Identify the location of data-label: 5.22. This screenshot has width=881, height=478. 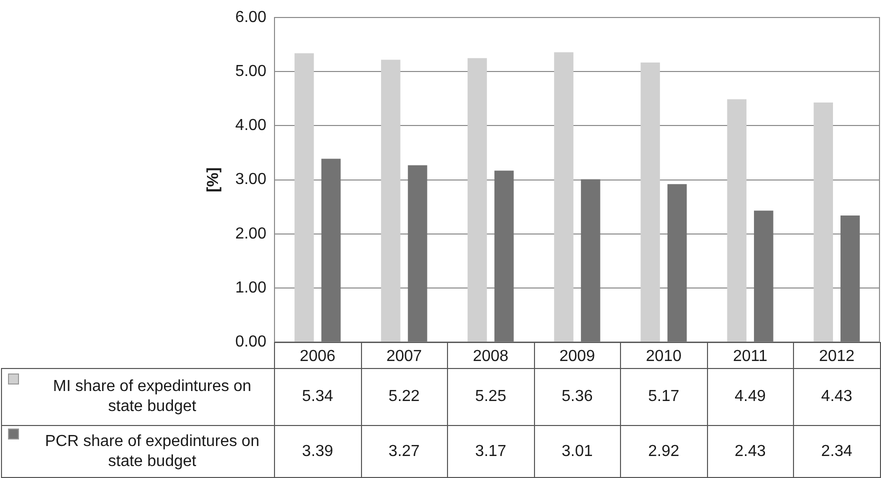
(404, 396).